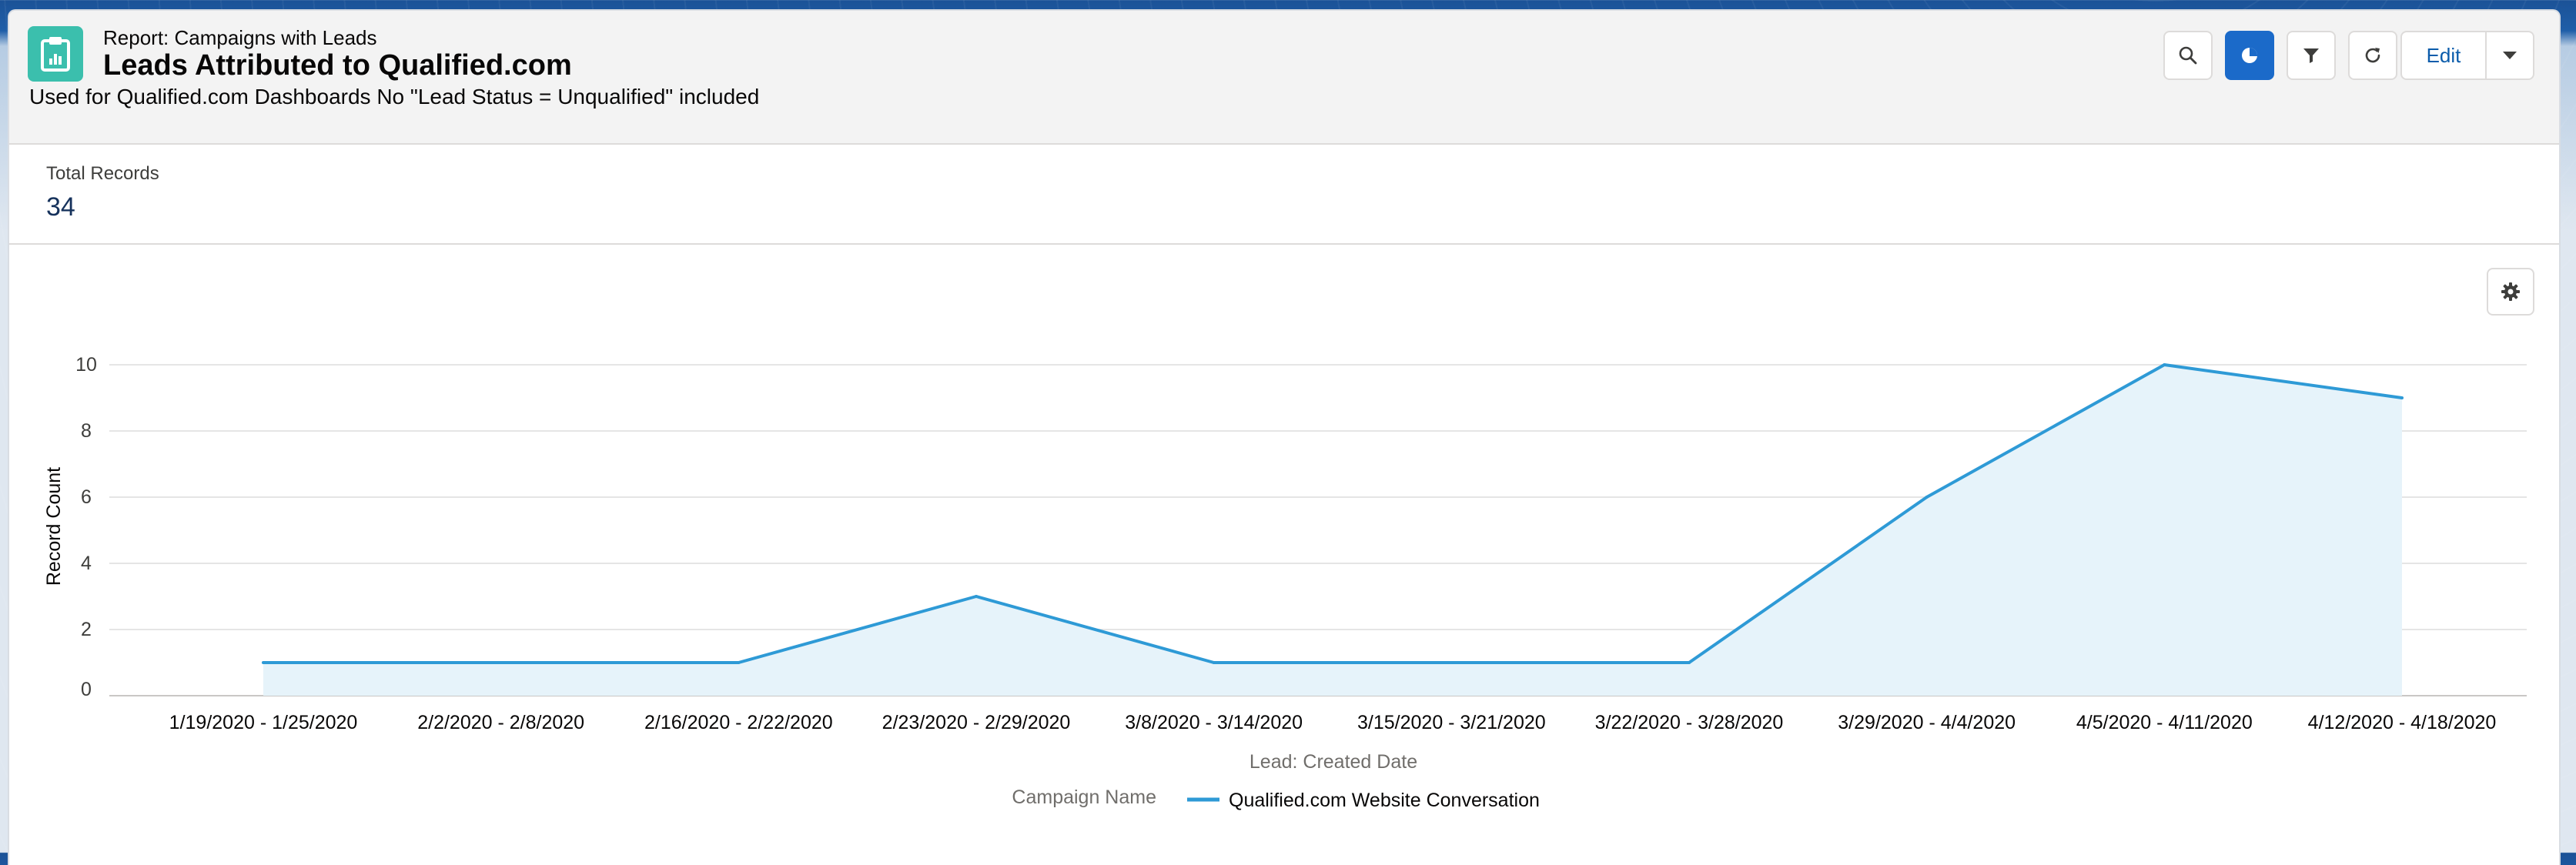 The height and width of the screenshot is (865, 2576). I want to click on x-tick-label: 3/29/2020 - 4/4/2020, so click(1927, 722).